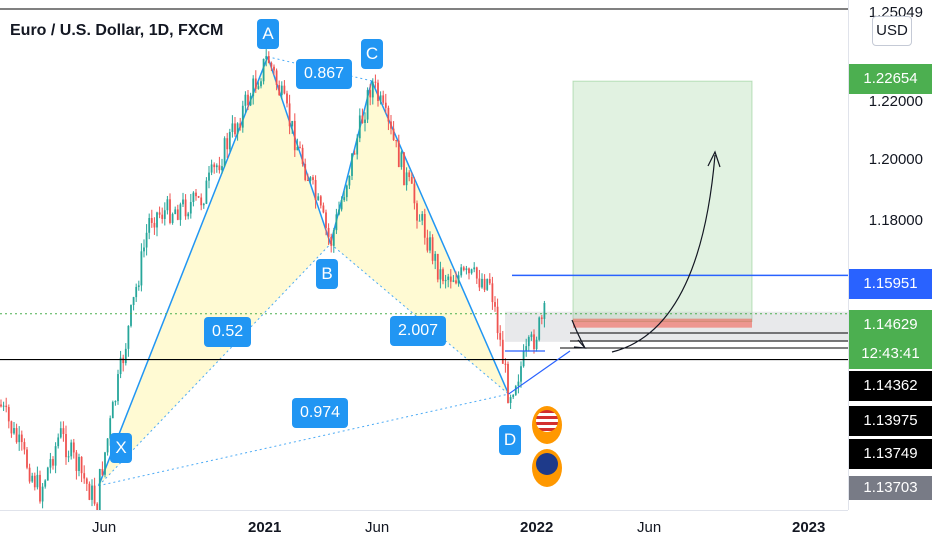  I want to click on currency-button: USD, so click(892, 31).